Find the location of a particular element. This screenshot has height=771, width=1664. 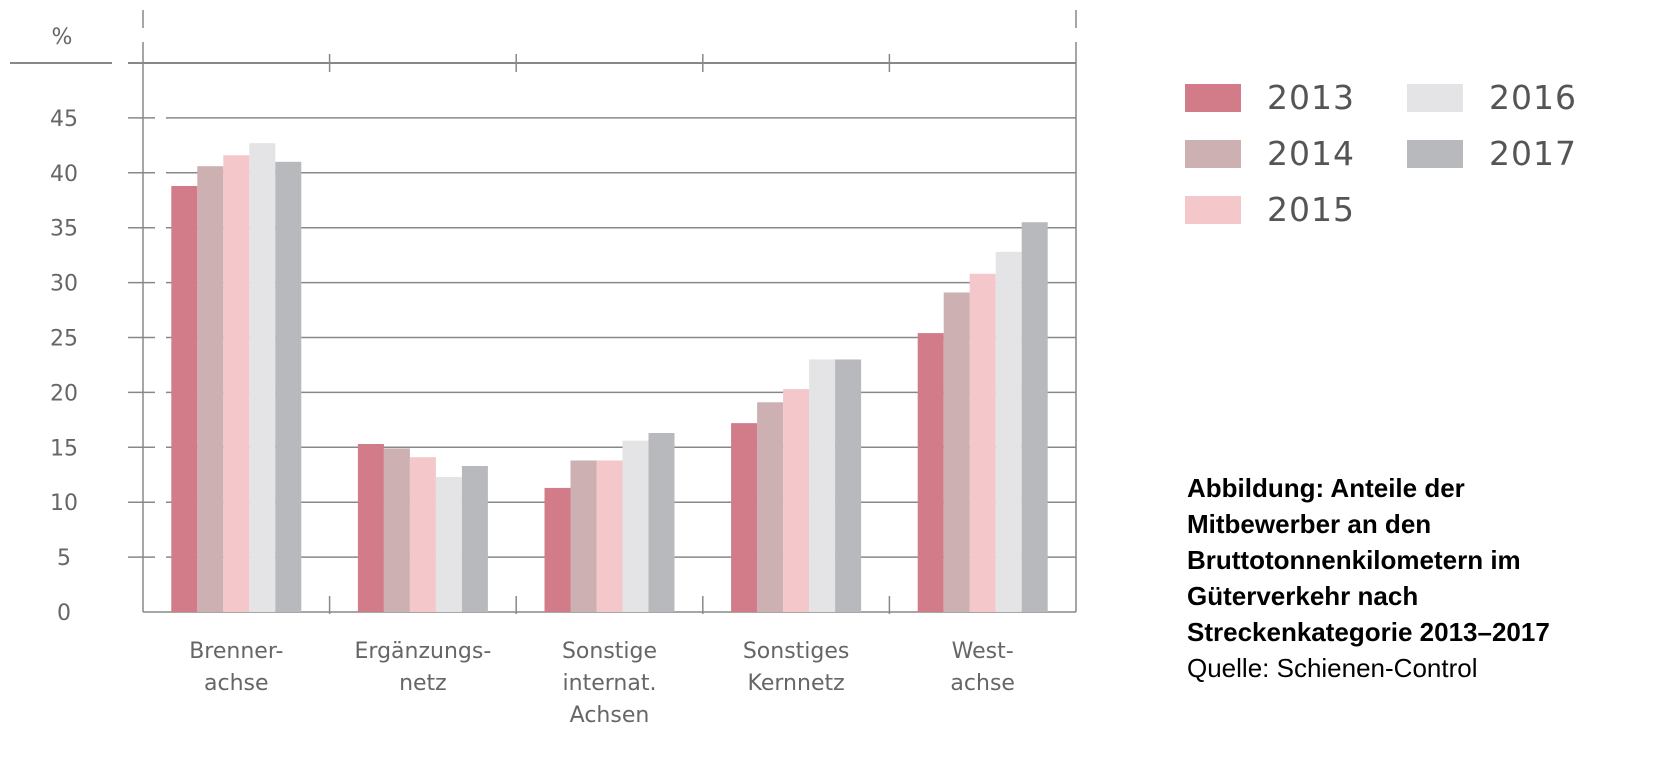

legend-item-2016: 2016 is located at coordinates (1492, 97).